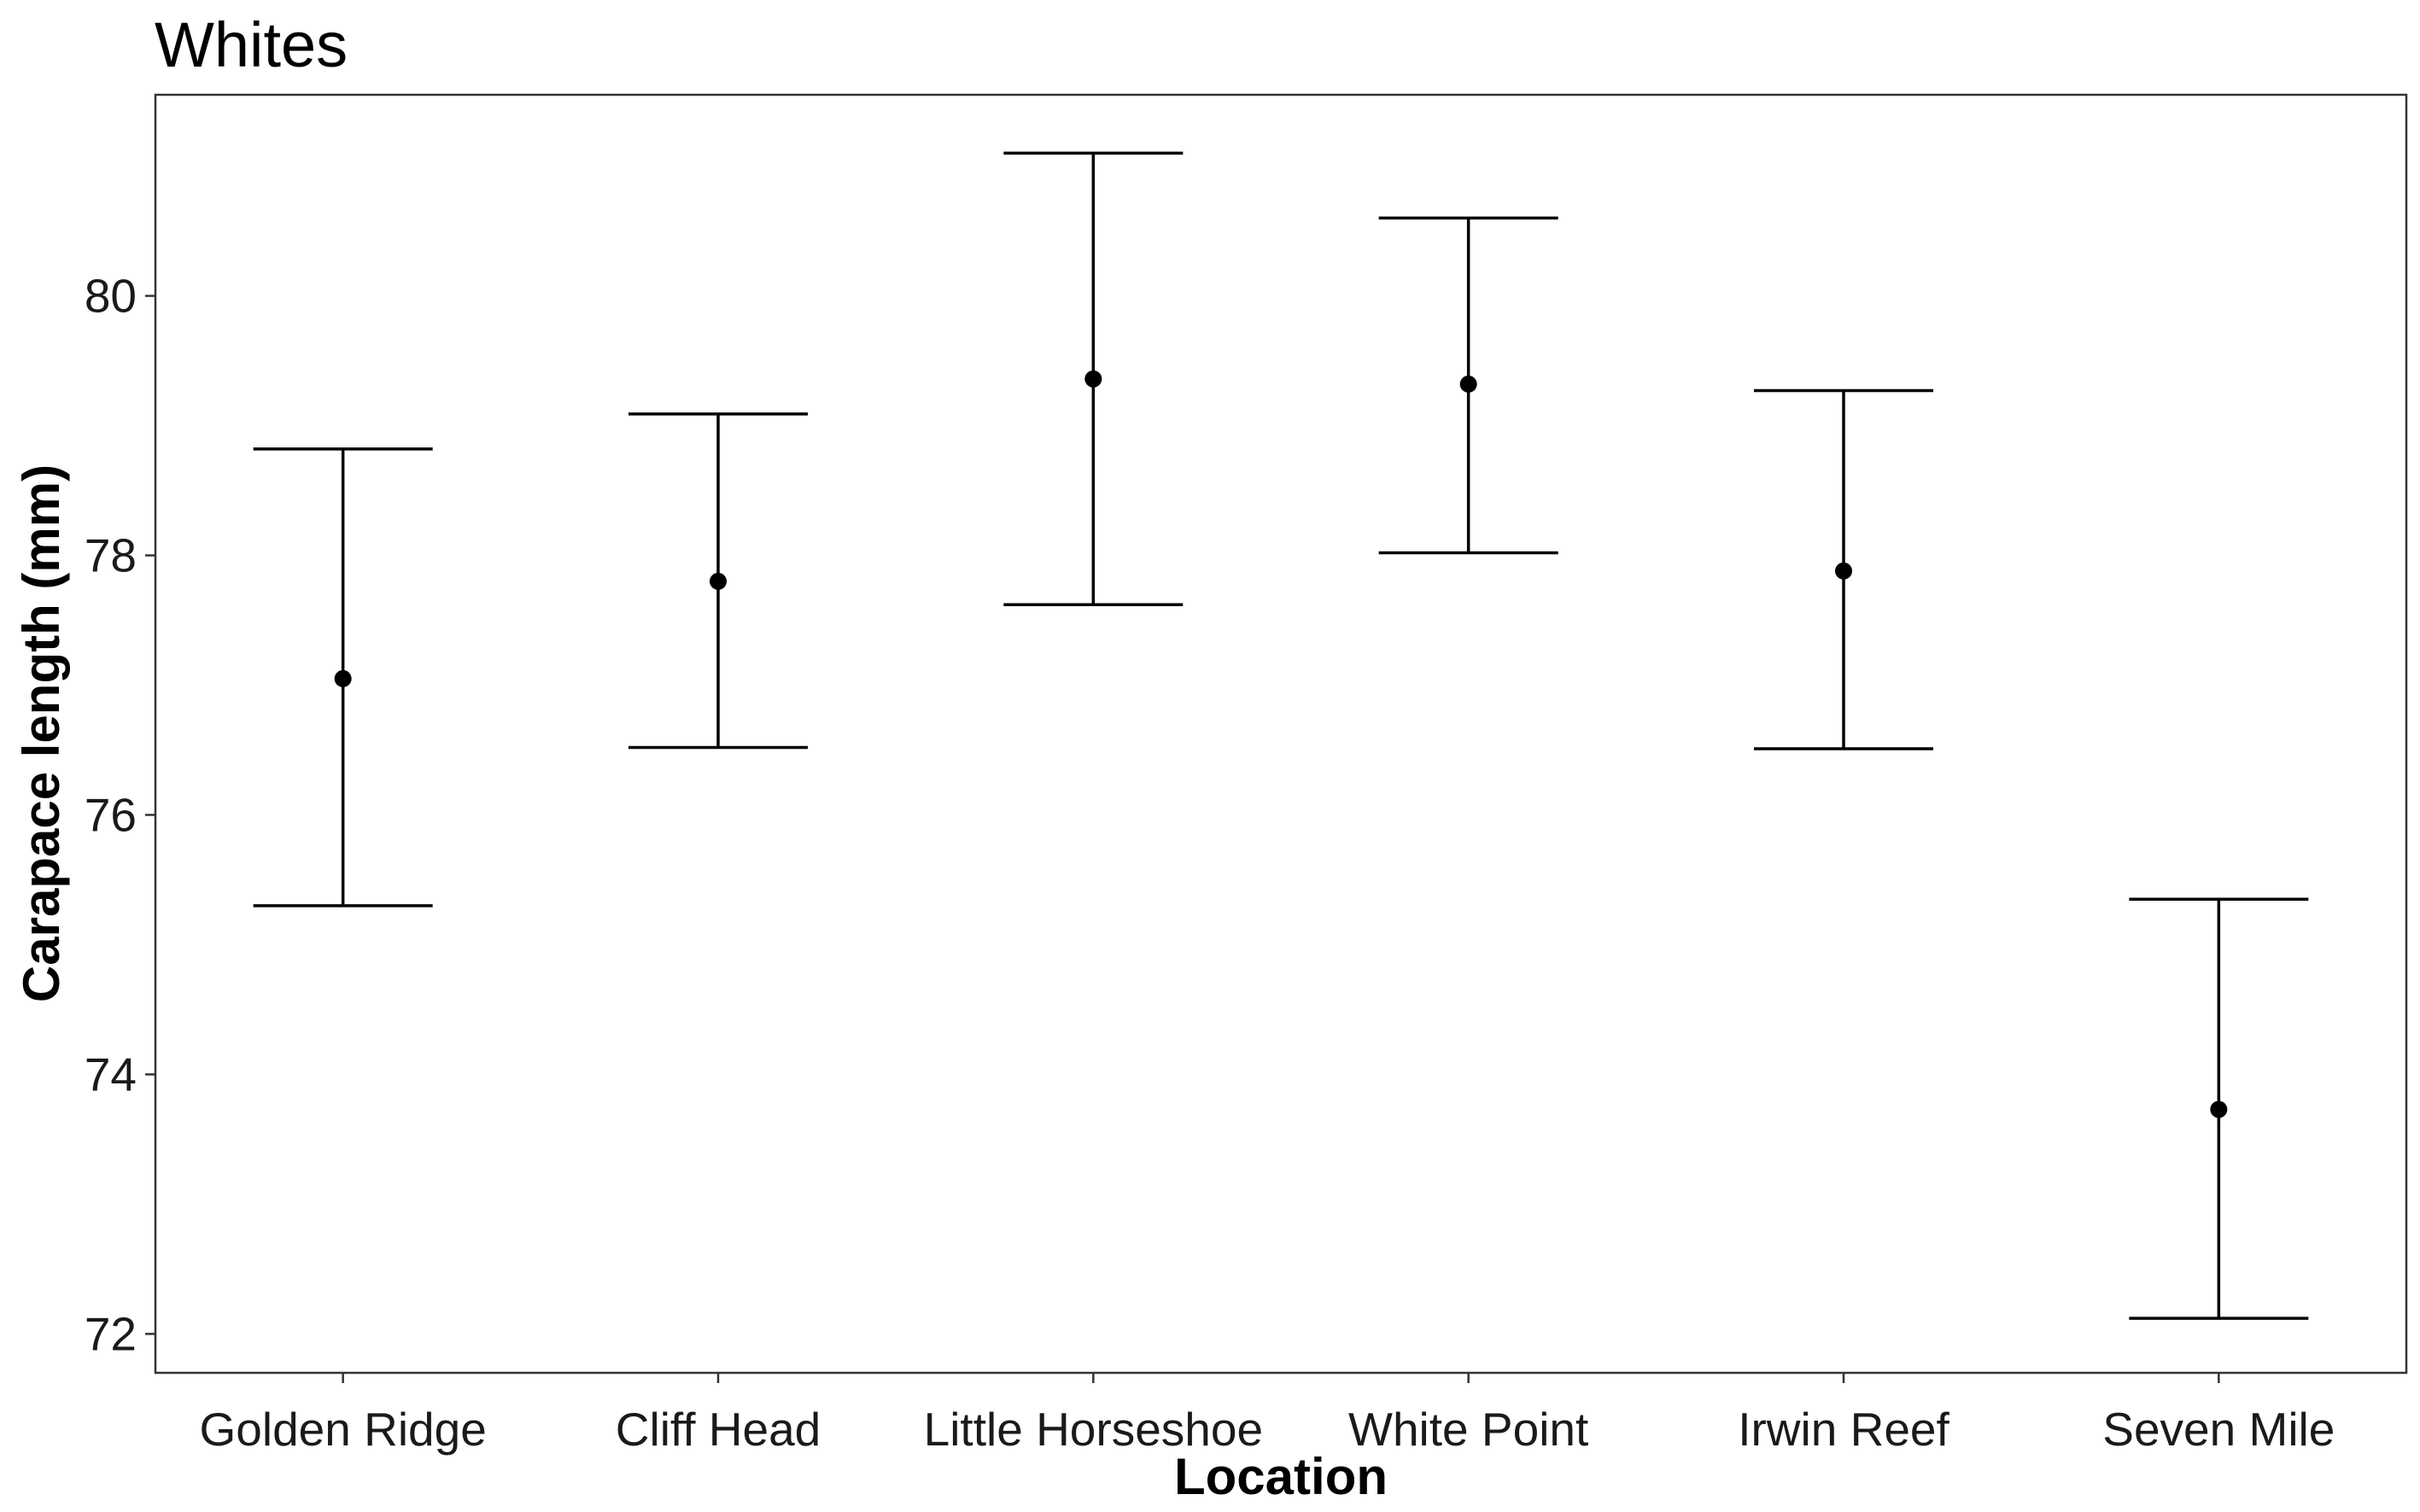 The image size is (2420, 1512). I want to click on x-tick-label: Seven Mile, so click(2218, 1429).